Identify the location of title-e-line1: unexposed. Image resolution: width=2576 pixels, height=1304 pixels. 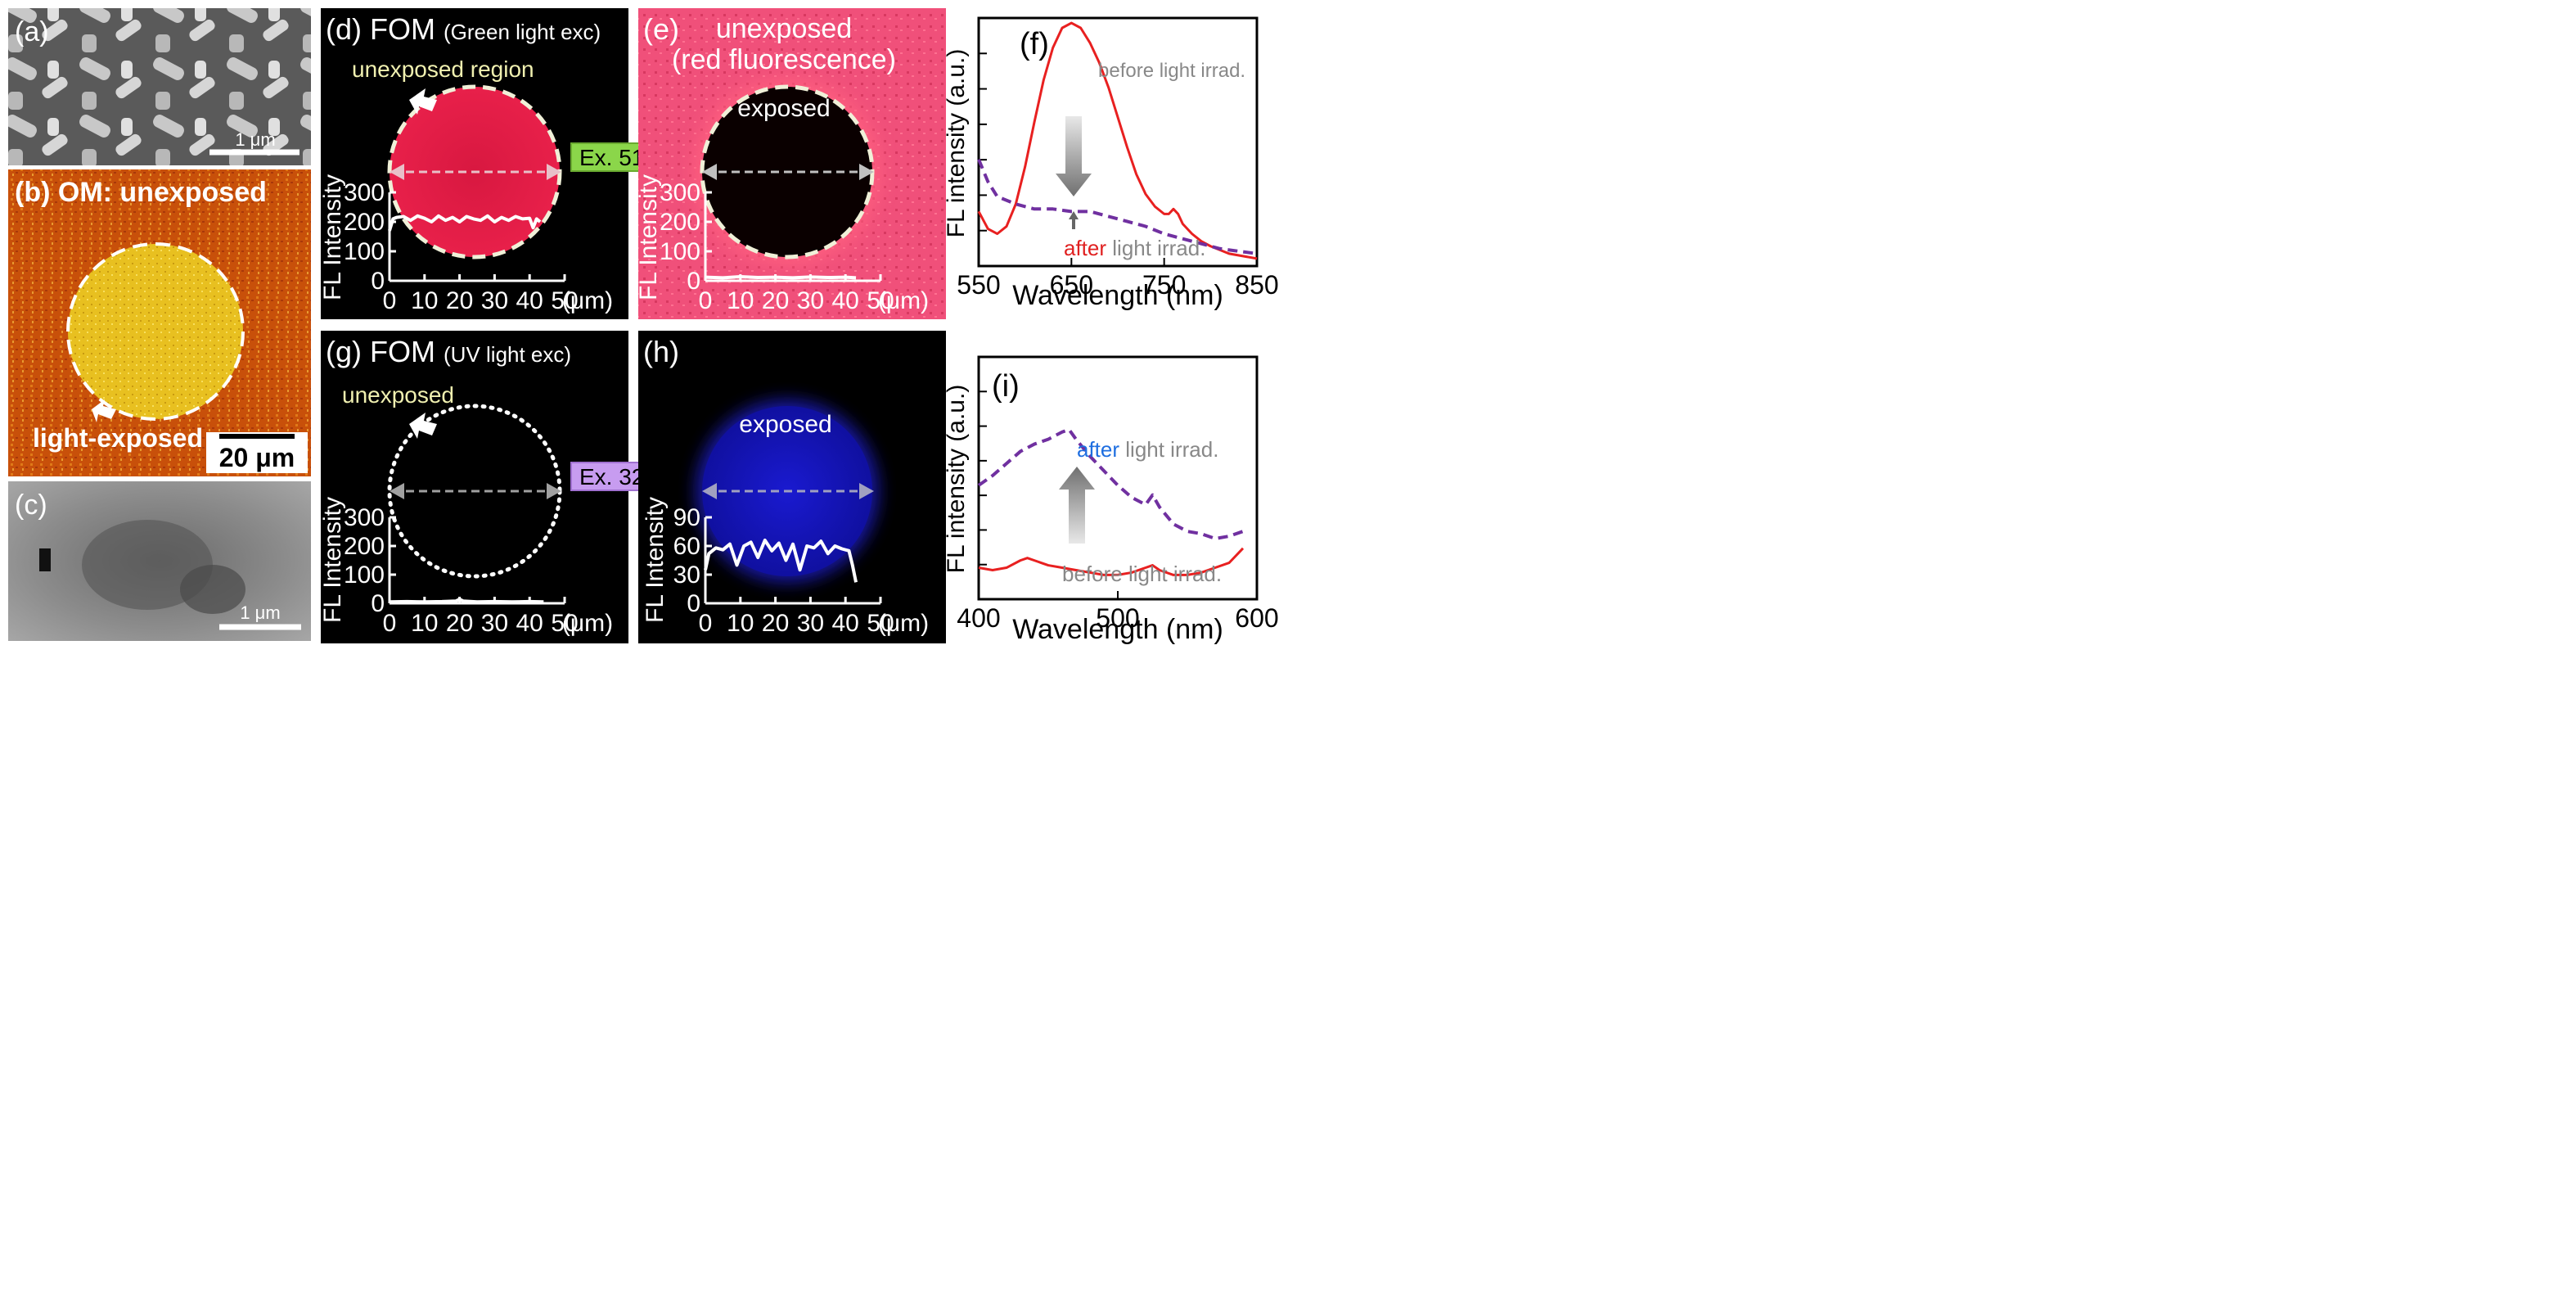
(784, 28).